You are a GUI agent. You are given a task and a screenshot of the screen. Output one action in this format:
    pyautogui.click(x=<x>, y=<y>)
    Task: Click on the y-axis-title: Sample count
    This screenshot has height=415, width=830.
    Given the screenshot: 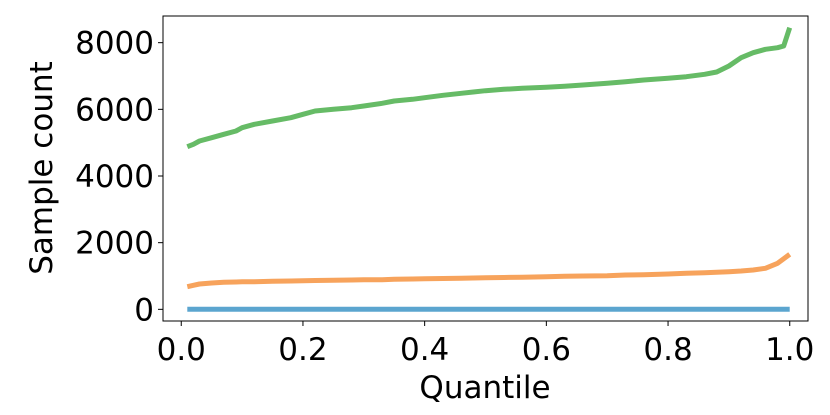 What is the action you would take?
    pyautogui.click(x=42, y=168)
    